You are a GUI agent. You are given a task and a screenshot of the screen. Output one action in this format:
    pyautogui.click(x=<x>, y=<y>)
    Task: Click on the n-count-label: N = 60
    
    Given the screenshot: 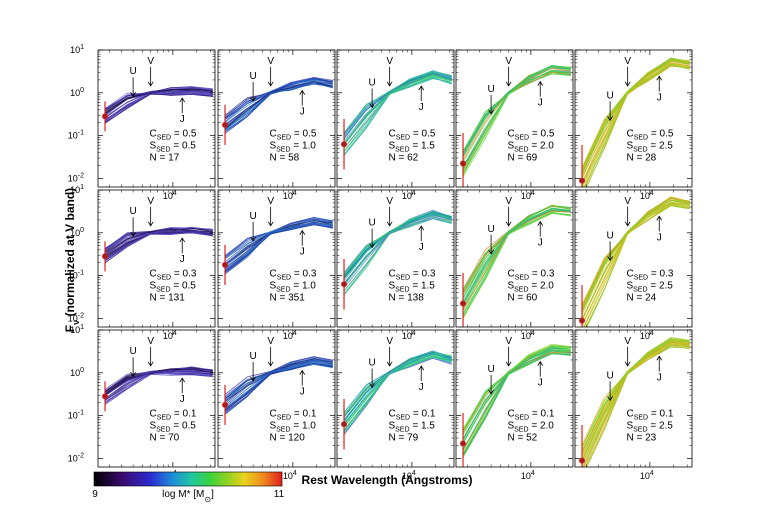 What is the action you would take?
    pyautogui.click(x=522, y=297)
    